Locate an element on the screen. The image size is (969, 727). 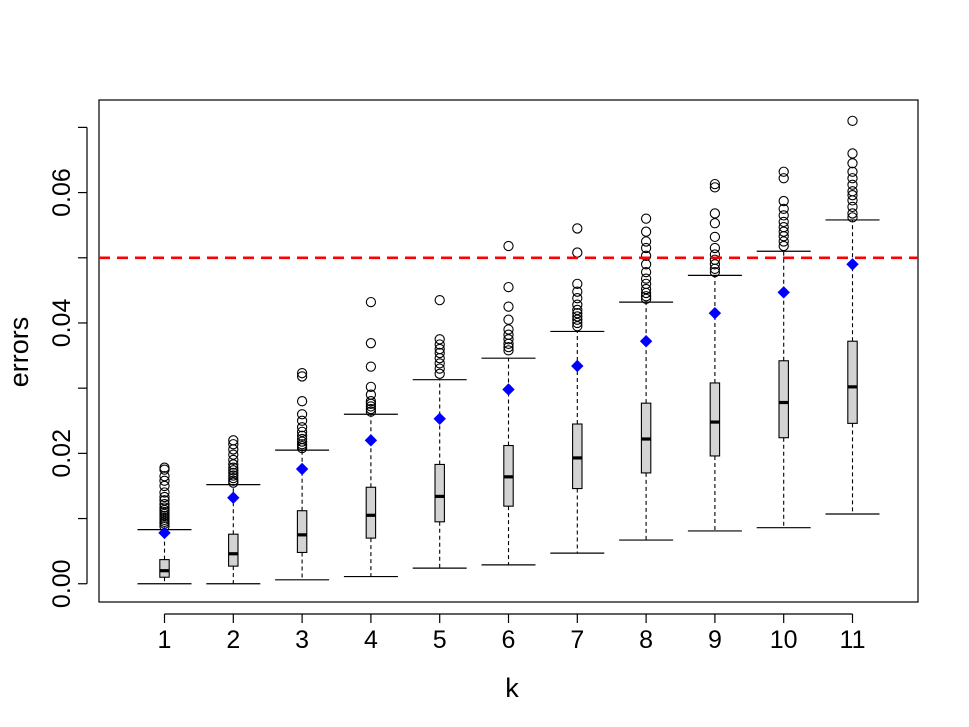
box-k5 is located at coordinates (439, 431).